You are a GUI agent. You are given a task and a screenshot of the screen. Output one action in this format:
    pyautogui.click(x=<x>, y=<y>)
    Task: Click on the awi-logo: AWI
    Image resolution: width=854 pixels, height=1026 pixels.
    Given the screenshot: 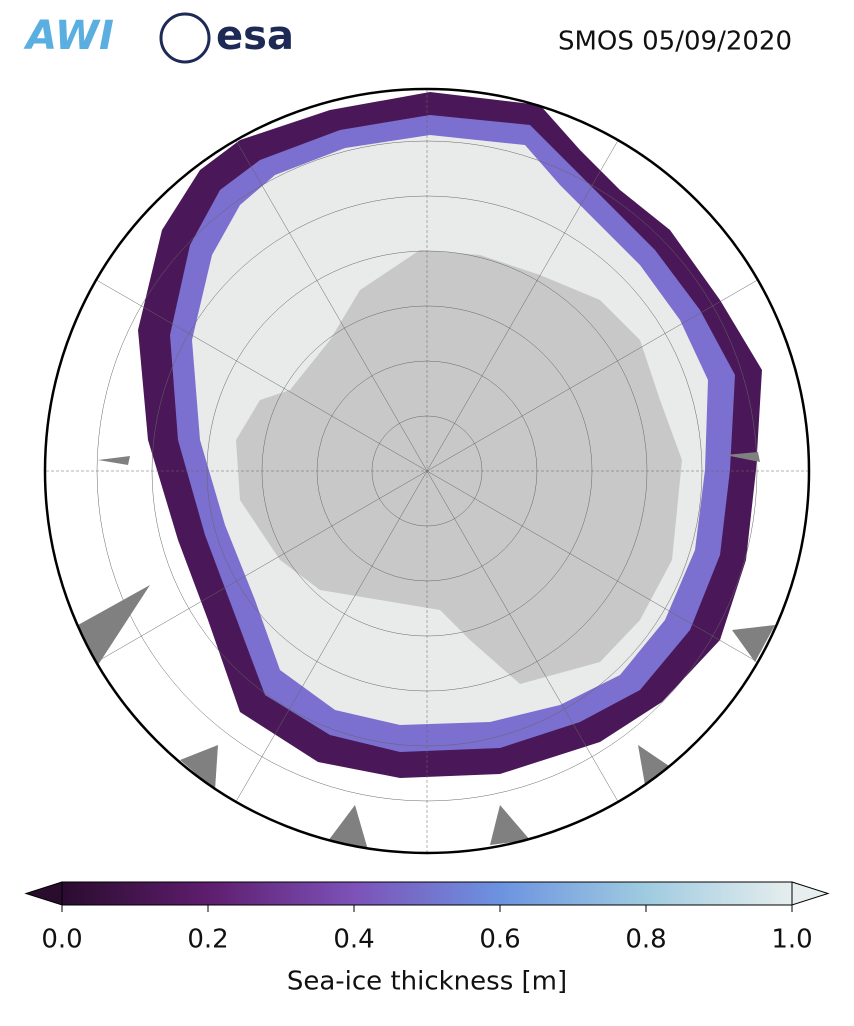 What is the action you would take?
    pyautogui.click(x=68, y=36)
    